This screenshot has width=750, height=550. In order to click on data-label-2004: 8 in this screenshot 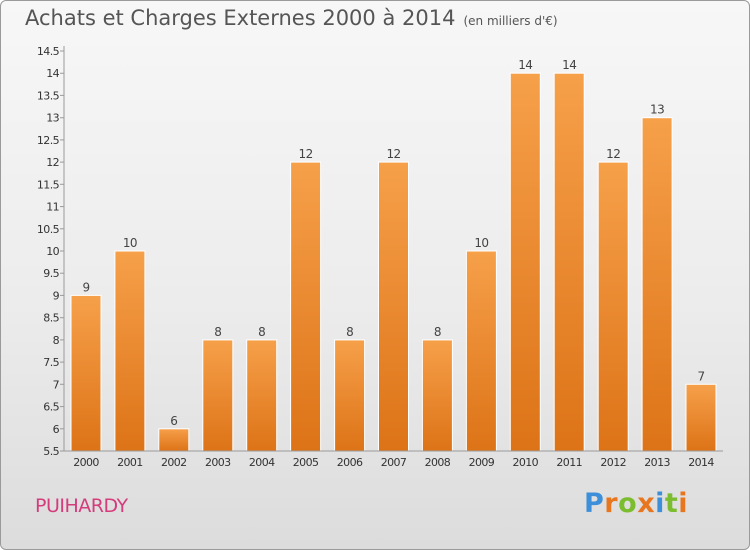, I will do `click(261, 332)`.